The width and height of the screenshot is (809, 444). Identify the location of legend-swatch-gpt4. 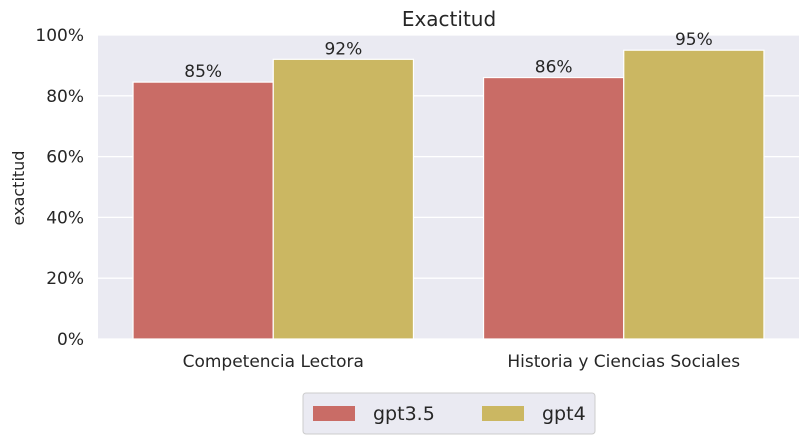
(503, 413).